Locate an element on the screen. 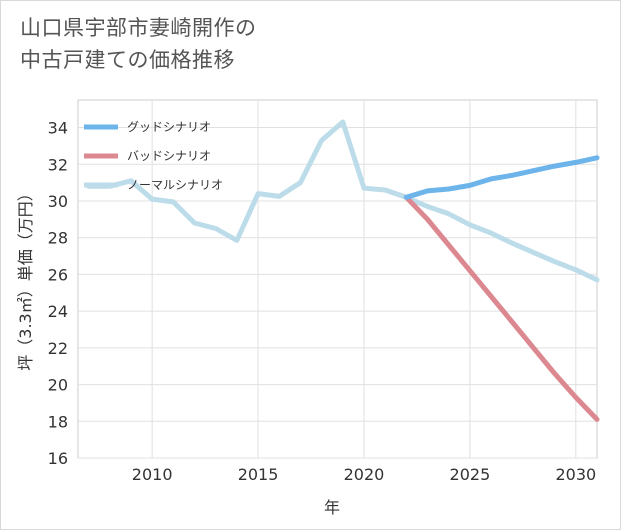 The width and height of the screenshot is (621, 530). y-tick-label-22: 22 is located at coordinates (58, 348).